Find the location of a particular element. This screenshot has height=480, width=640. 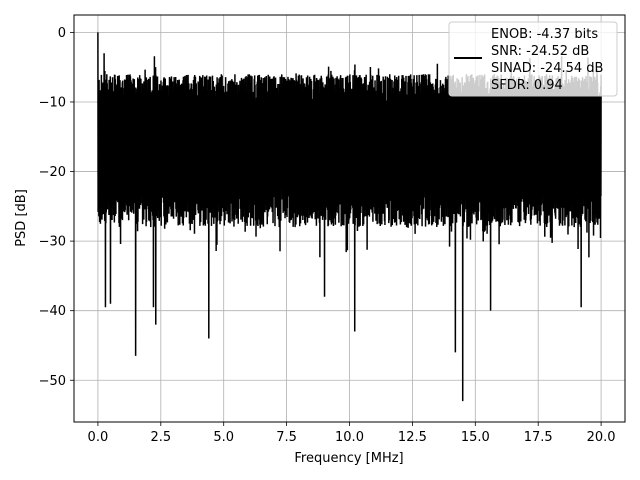

y-tick-label: −20 is located at coordinates (52, 172).